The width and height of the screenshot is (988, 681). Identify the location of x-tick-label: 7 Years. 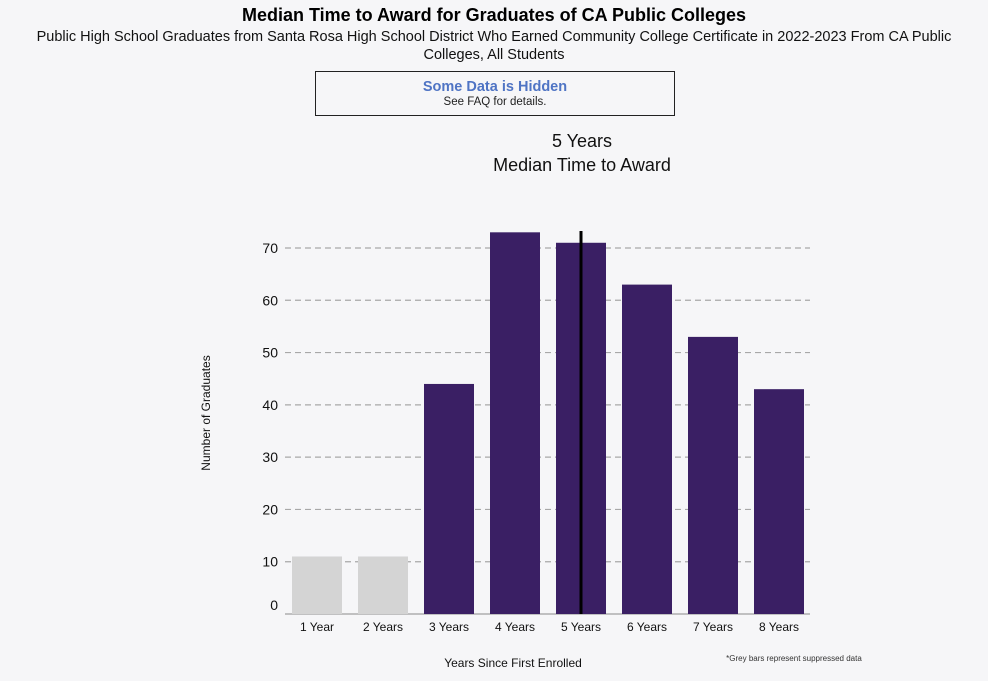
(713, 627).